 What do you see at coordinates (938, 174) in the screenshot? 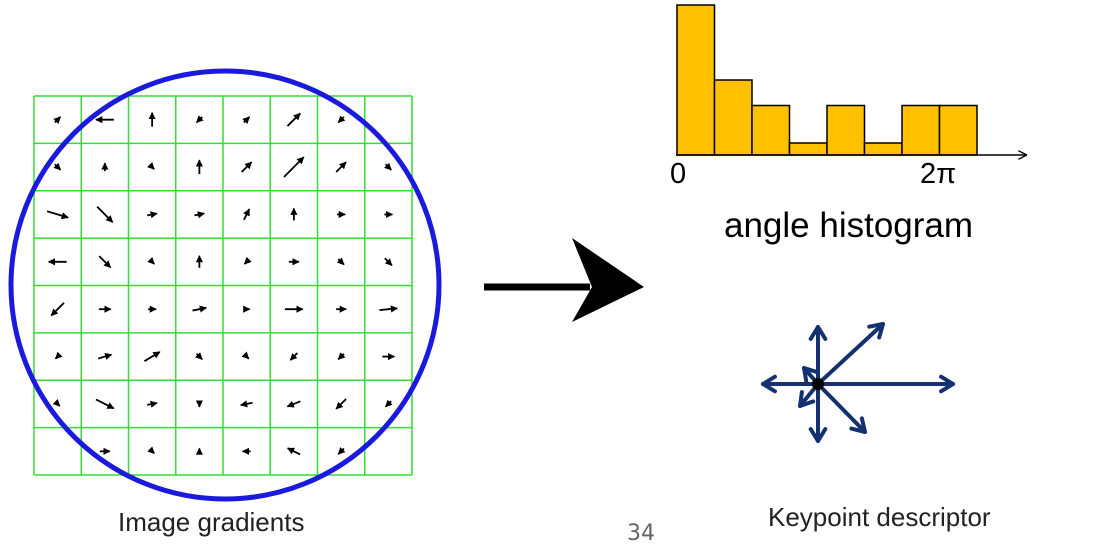
I see `histogram-tick-end: 2π` at bounding box center [938, 174].